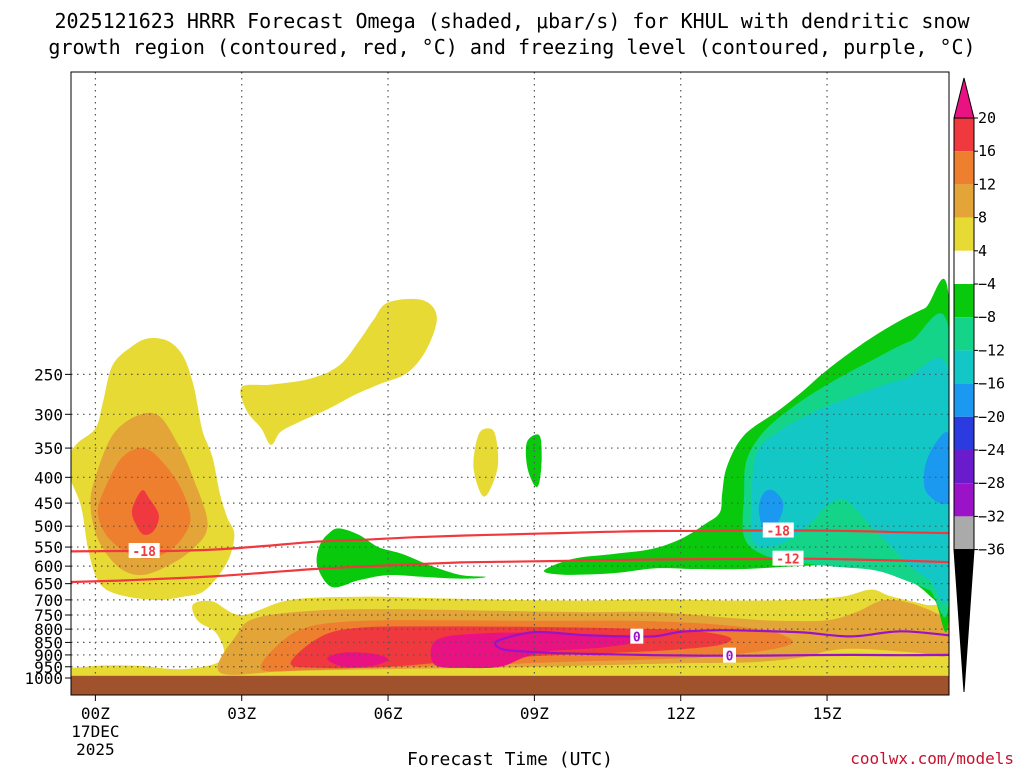 The height and width of the screenshot is (768, 1024). What do you see at coordinates (510, 758) in the screenshot?
I see `x-axis-label: Forecast Time (UTC)` at bounding box center [510, 758].